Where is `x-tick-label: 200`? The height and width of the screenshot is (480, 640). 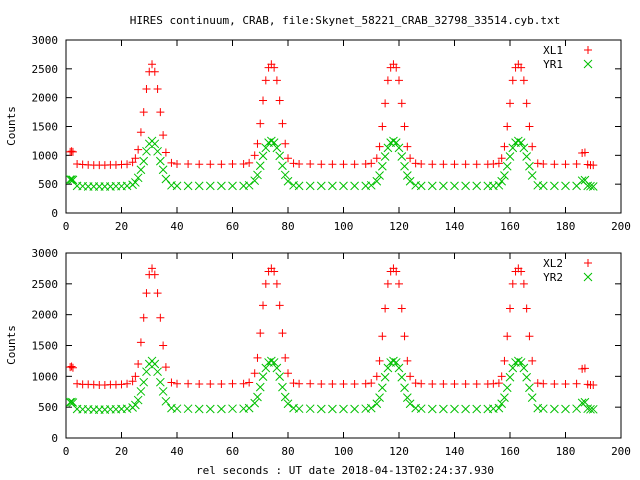 x-tick-label: 200 is located at coordinates (621, 226).